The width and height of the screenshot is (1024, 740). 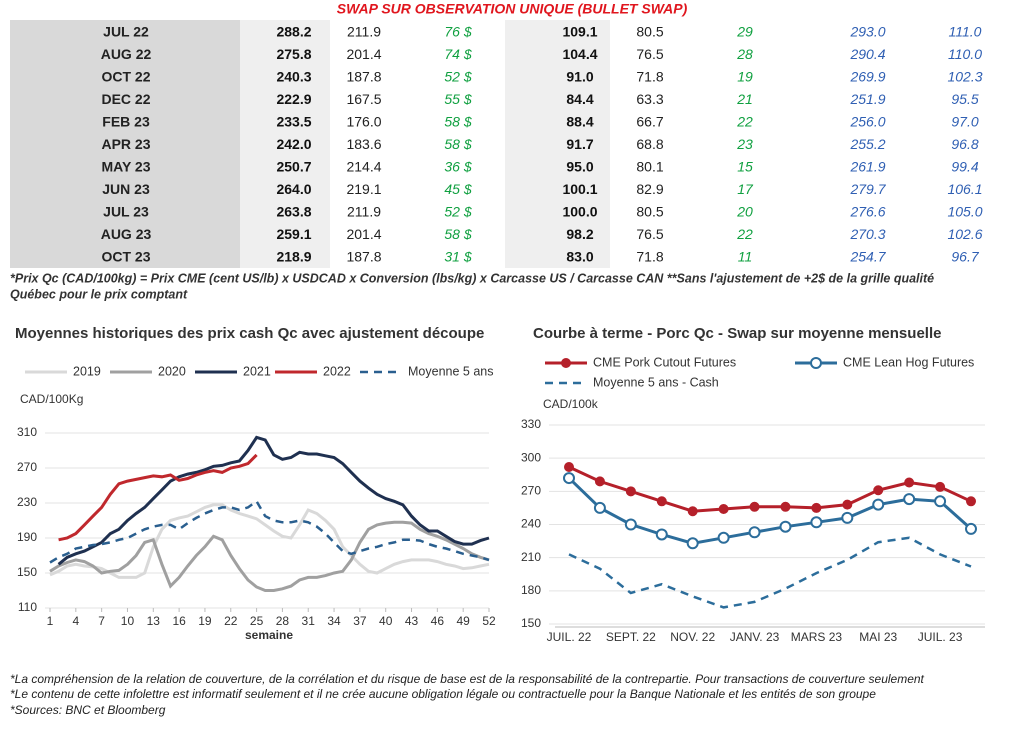 What do you see at coordinates (27, 502) in the screenshot?
I see `y-tick-label: 230` at bounding box center [27, 502].